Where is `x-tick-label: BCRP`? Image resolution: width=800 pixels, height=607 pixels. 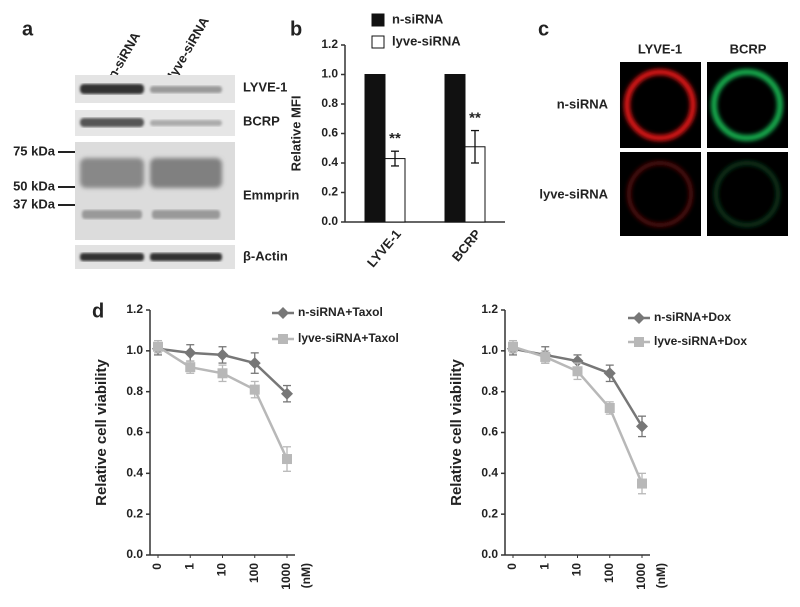 x-tick-label: BCRP is located at coordinates (466, 245).